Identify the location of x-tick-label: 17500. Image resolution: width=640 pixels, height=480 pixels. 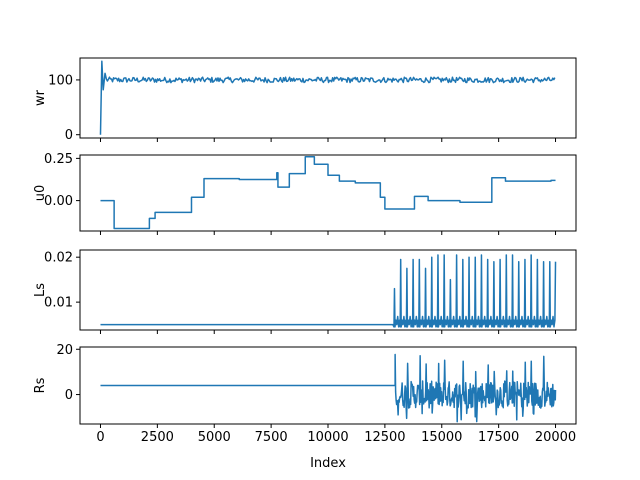
(498, 437).